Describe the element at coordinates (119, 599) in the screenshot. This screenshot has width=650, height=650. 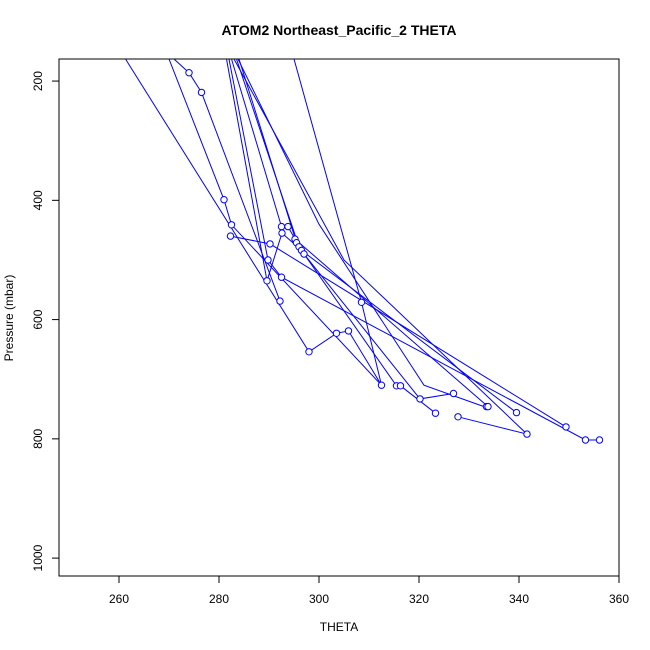
I see `x-tick-label: 260` at that location.